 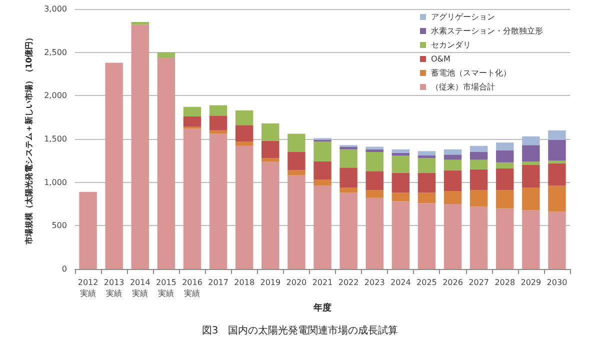 I want to click on y-tick-label: 500, so click(x=59, y=225).